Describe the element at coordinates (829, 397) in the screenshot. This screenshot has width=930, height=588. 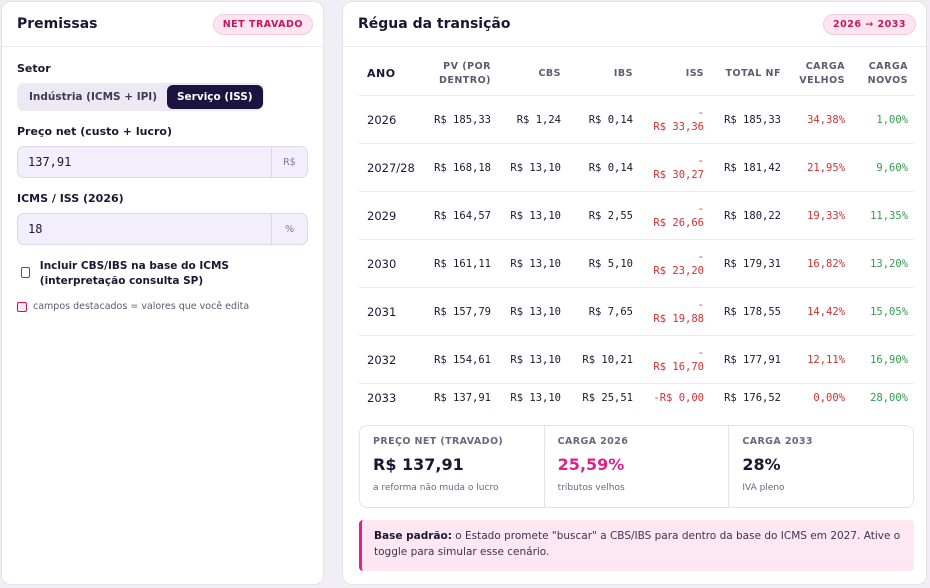
I see `cell-carga-velhos: 0,00%` at that location.